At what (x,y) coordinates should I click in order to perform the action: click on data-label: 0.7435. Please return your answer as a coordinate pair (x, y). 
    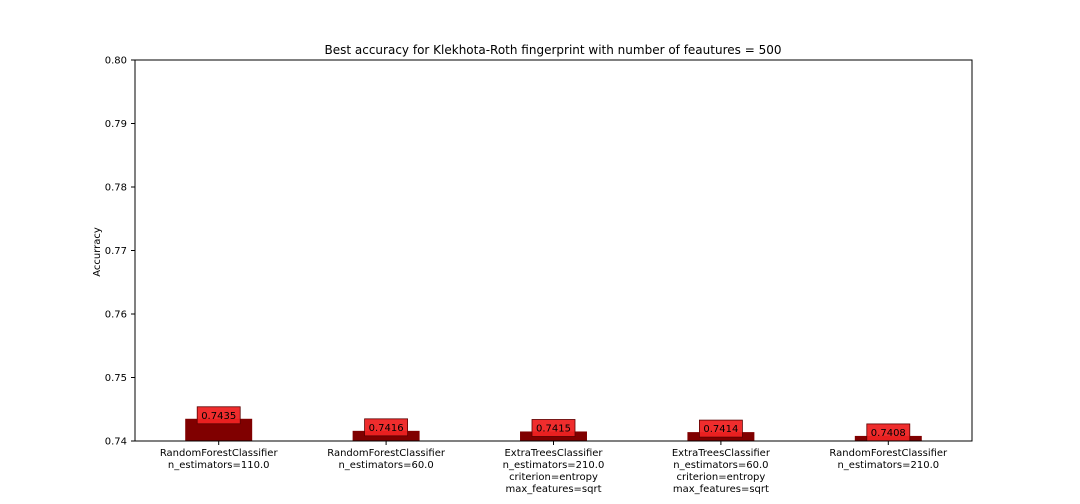
    Looking at the image, I should click on (218, 416).